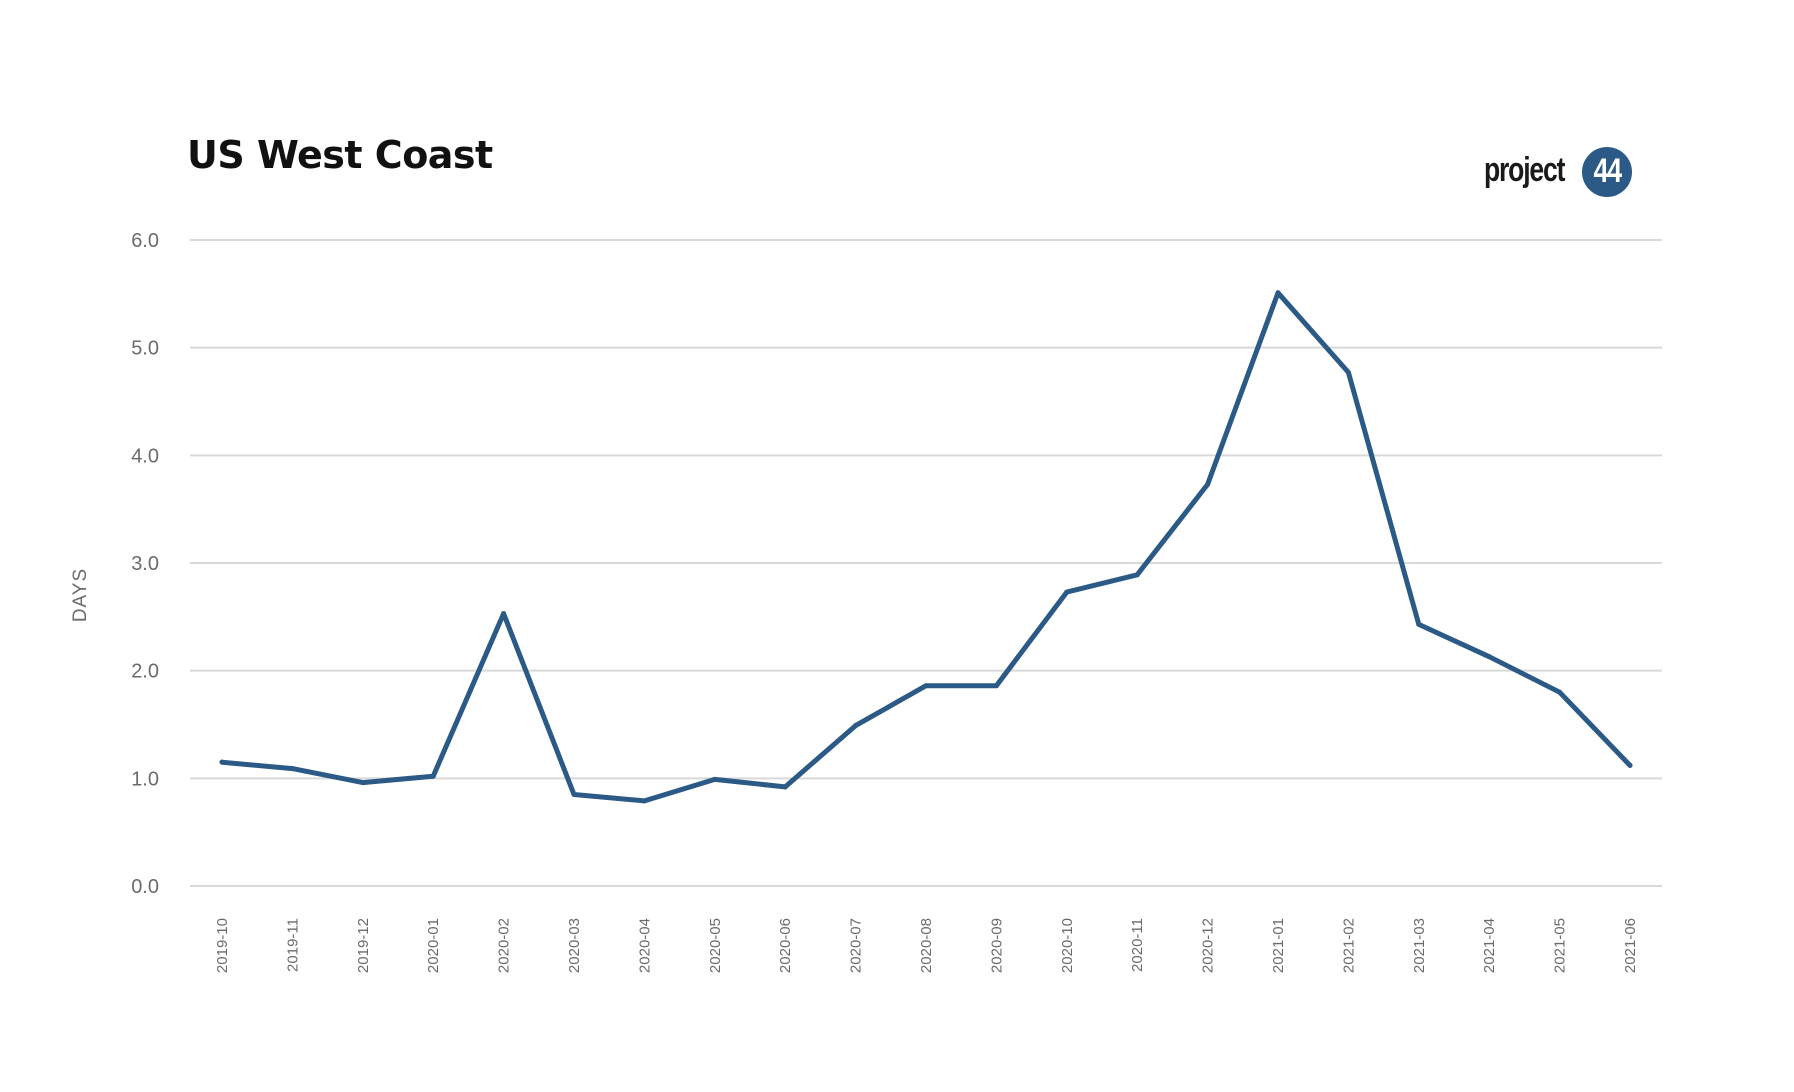  Describe the element at coordinates (1137, 945) in the screenshot. I see `x-tick-label: 2020-11` at that location.